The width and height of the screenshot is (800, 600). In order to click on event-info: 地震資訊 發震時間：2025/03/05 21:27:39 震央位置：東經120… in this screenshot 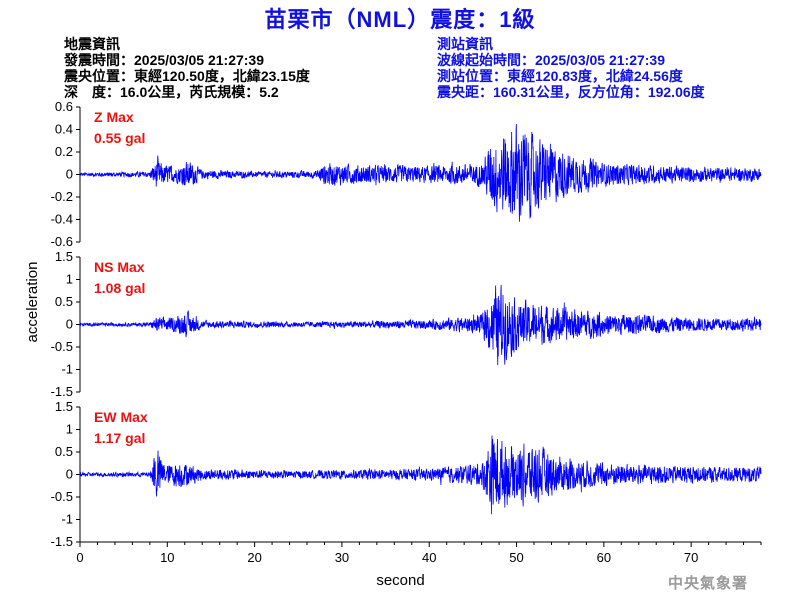, I will do `click(187, 68)`.